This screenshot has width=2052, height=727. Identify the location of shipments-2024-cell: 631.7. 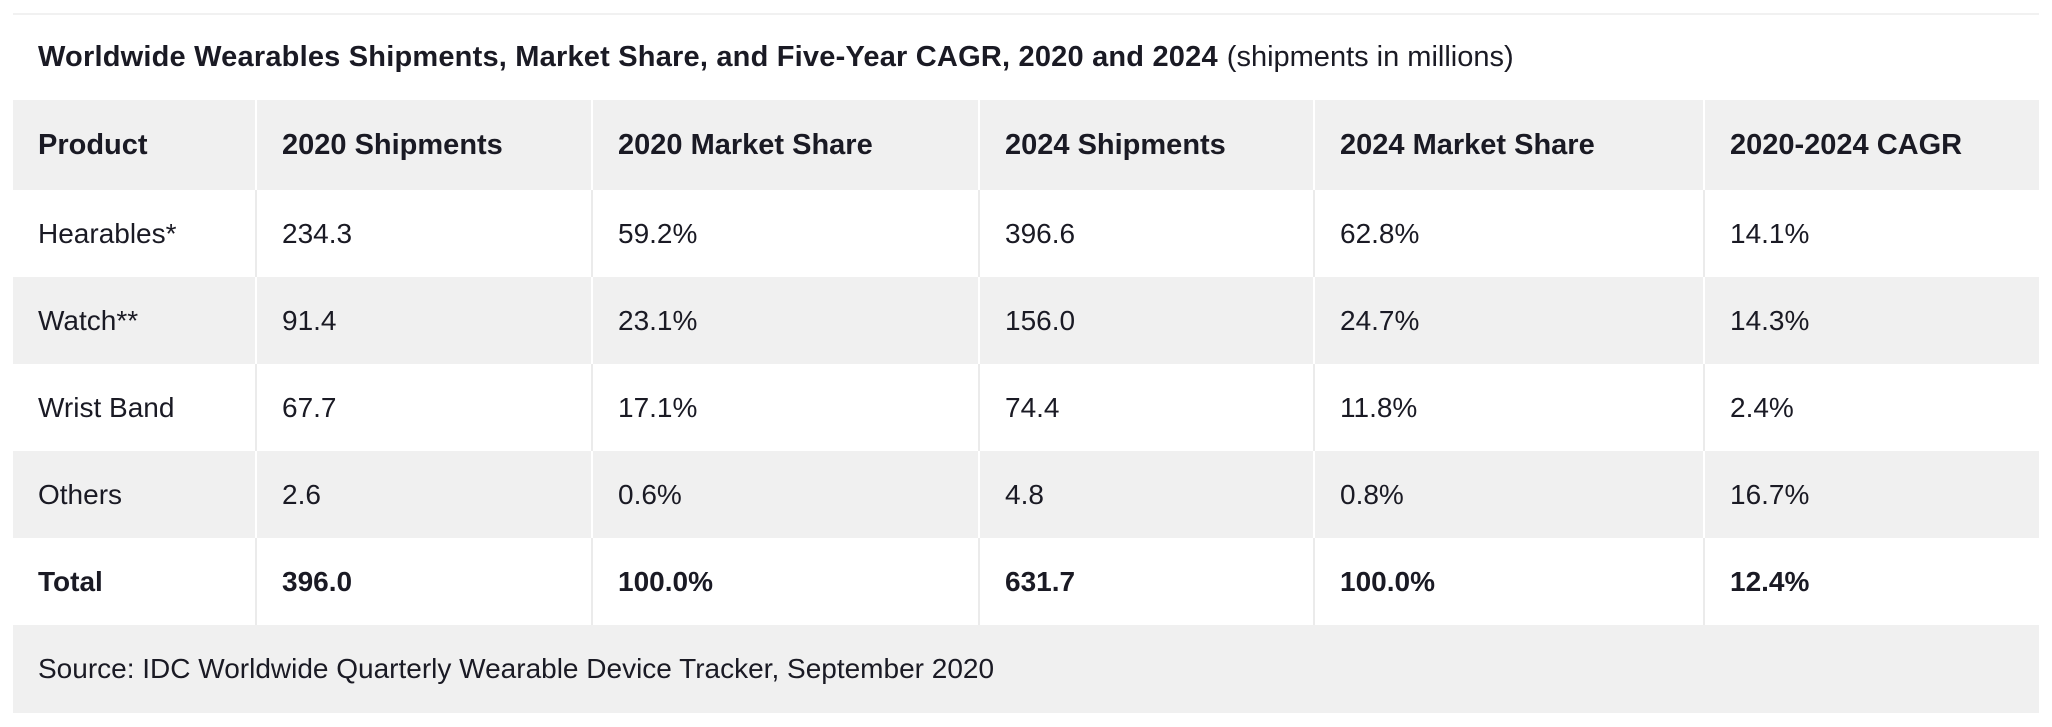
(1146, 581).